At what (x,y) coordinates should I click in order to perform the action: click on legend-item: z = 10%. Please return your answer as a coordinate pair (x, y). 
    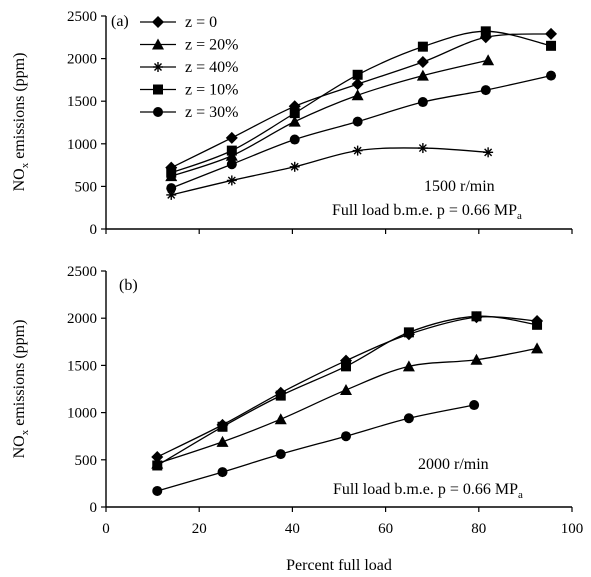
    Looking at the image, I should click on (189, 90).